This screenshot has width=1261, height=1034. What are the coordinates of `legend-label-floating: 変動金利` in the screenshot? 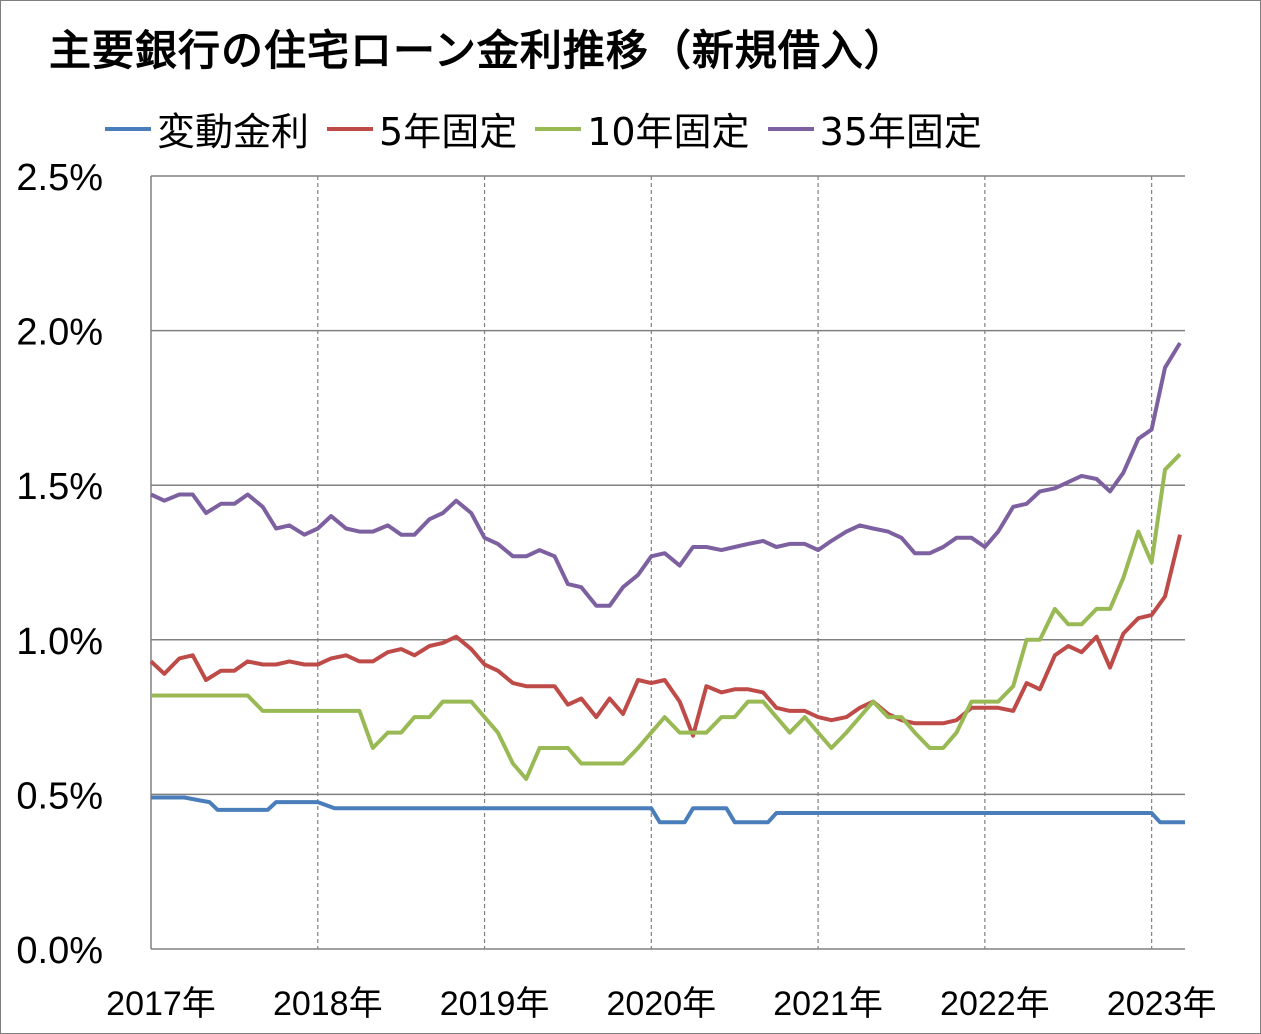 It's located at (233, 132).